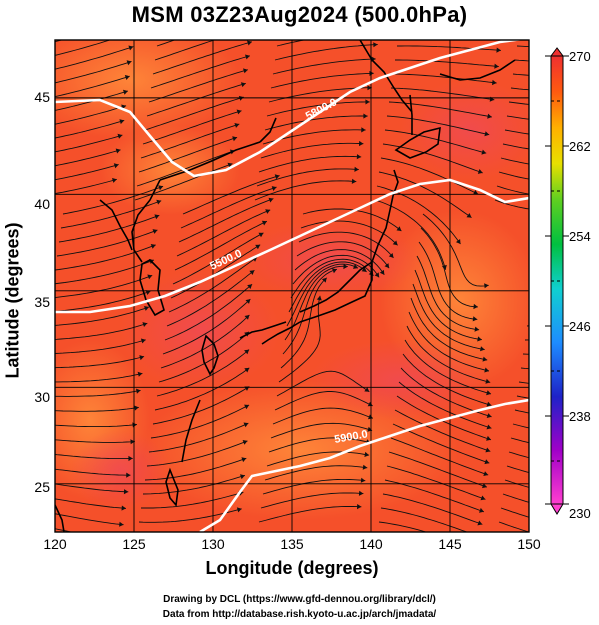 Image resolution: width=599 pixels, height=625 pixels. Describe the element at coordinates (292, 568) in the screenshot. I see `x-axis-label: Longitude (degrees)` at that location.